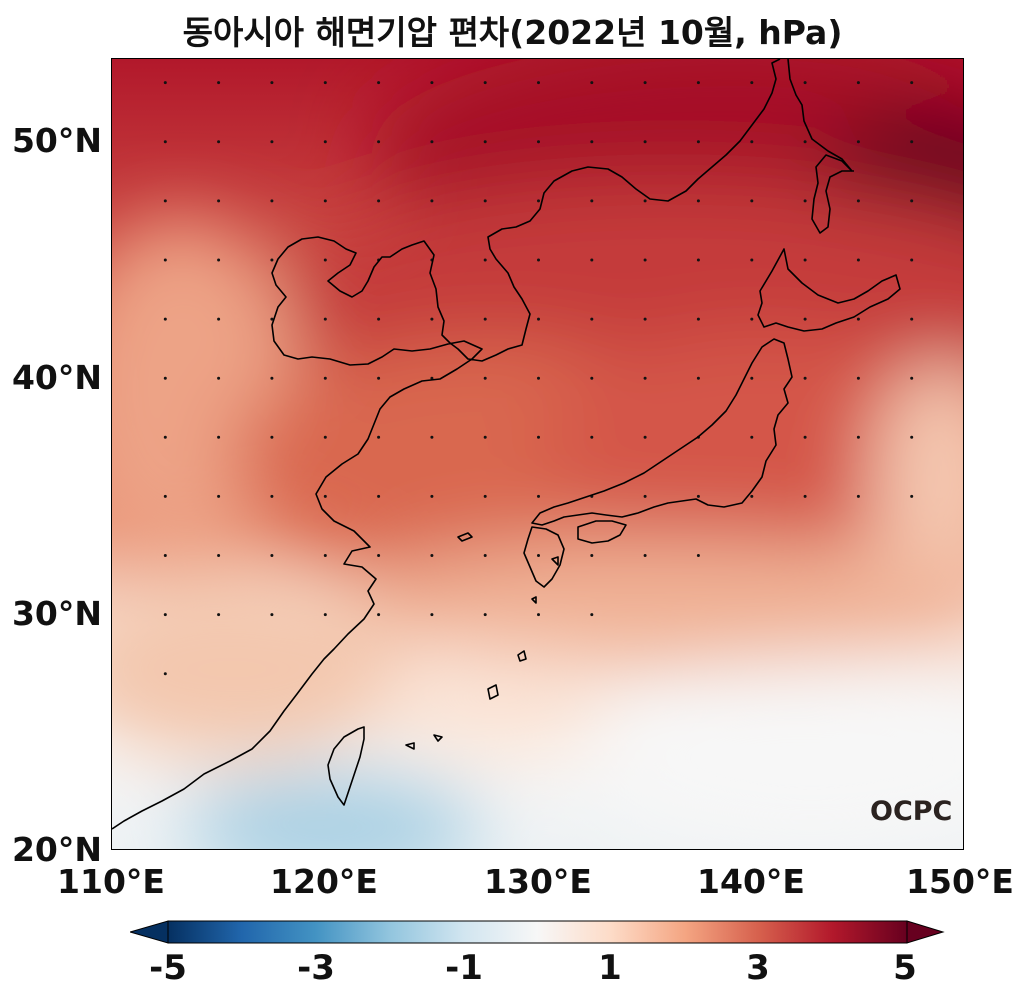 This screenshot has width=1025, height=1001. What do you see at coordinates (111, 881) in the screenshot?
I see `lon-label-110: 110°E` at bounding box center [111, 881].